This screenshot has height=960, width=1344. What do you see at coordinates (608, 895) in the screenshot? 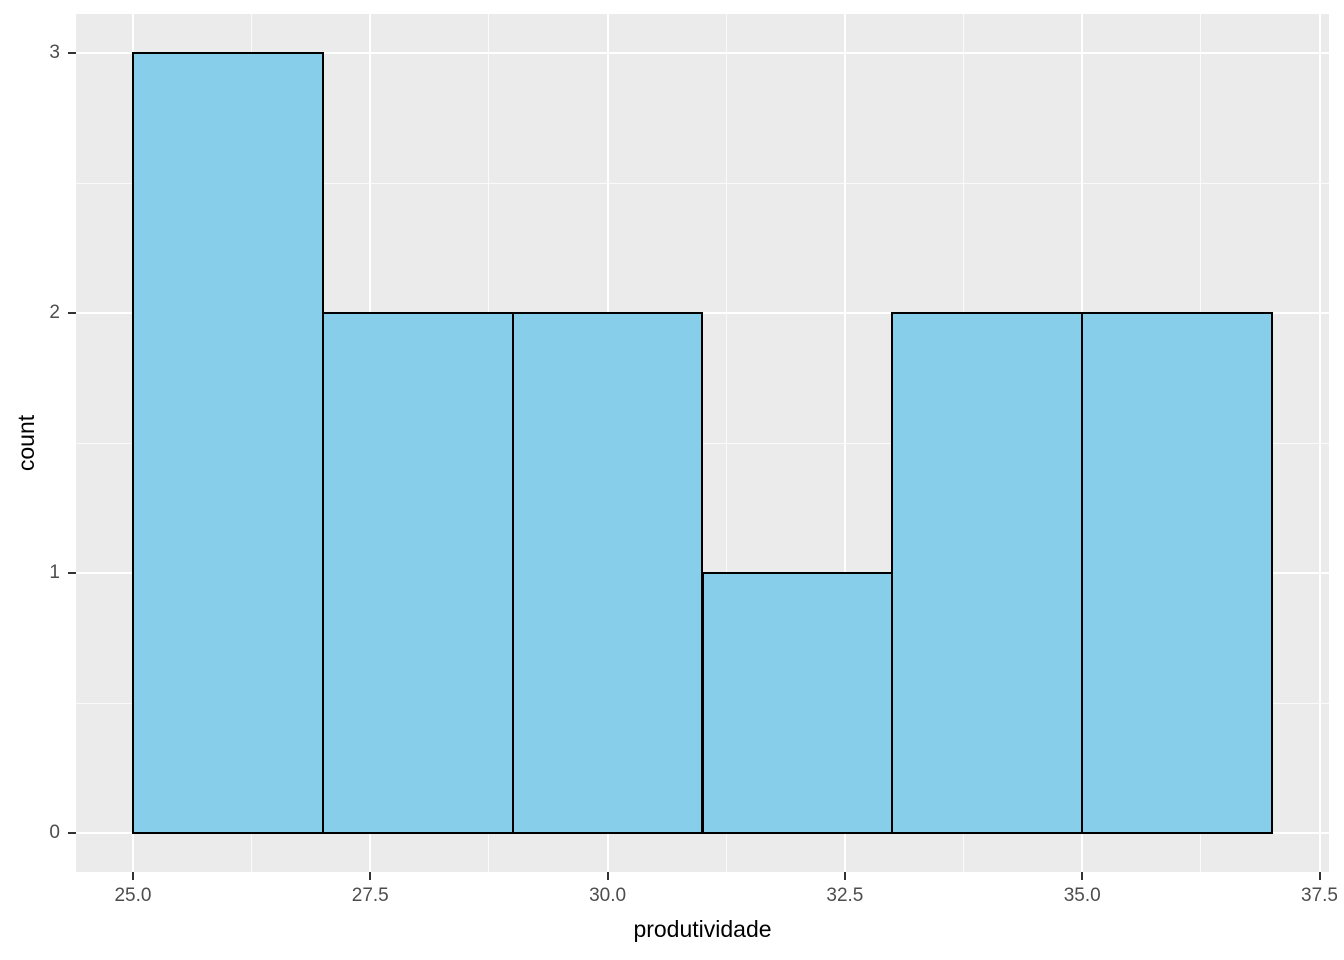
I see `x-tick-label: 30.0` at bounding box center [608, 895].